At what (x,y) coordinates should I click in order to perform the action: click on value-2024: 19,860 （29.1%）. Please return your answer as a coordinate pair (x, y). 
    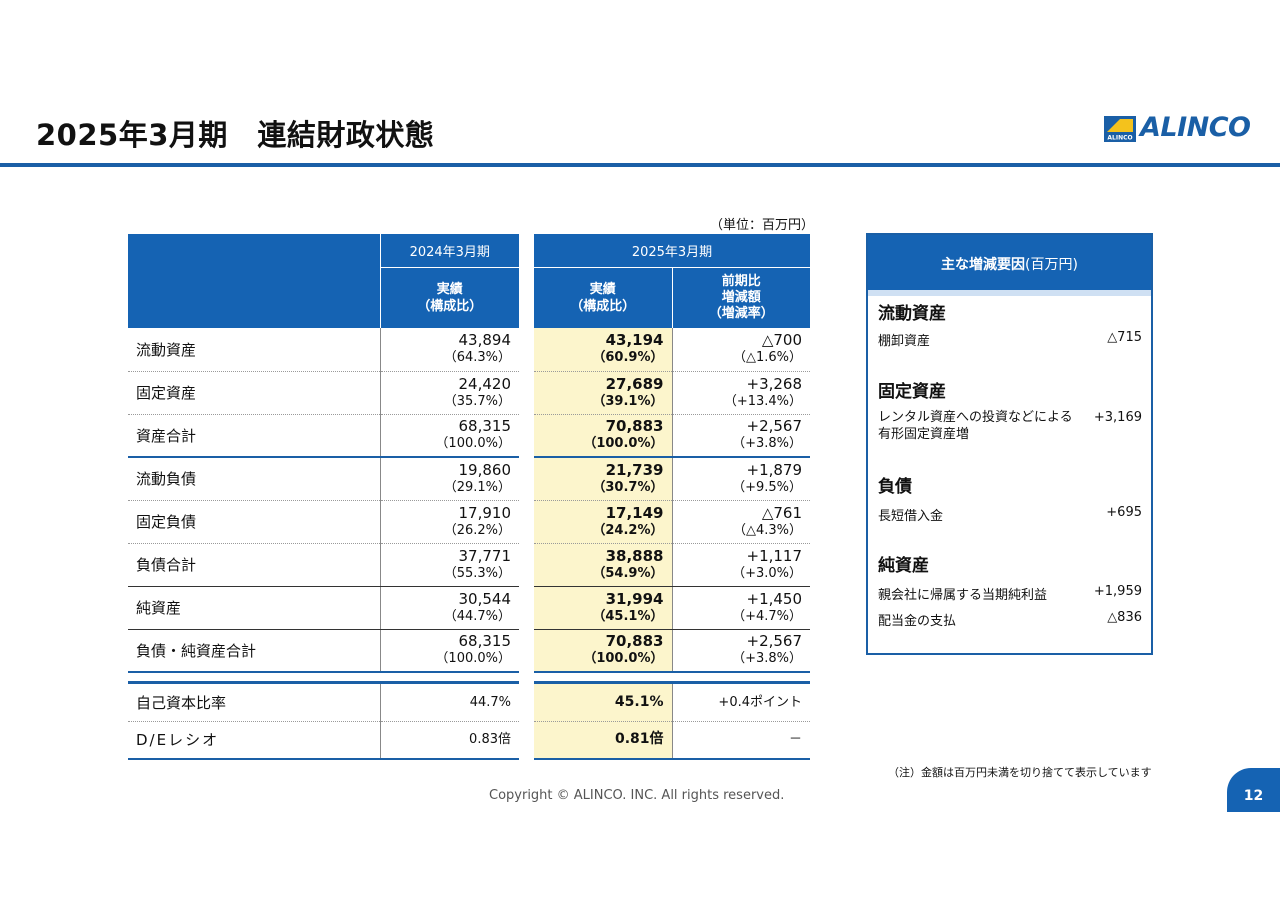
    Looking at the image, I should click on (449, 479).